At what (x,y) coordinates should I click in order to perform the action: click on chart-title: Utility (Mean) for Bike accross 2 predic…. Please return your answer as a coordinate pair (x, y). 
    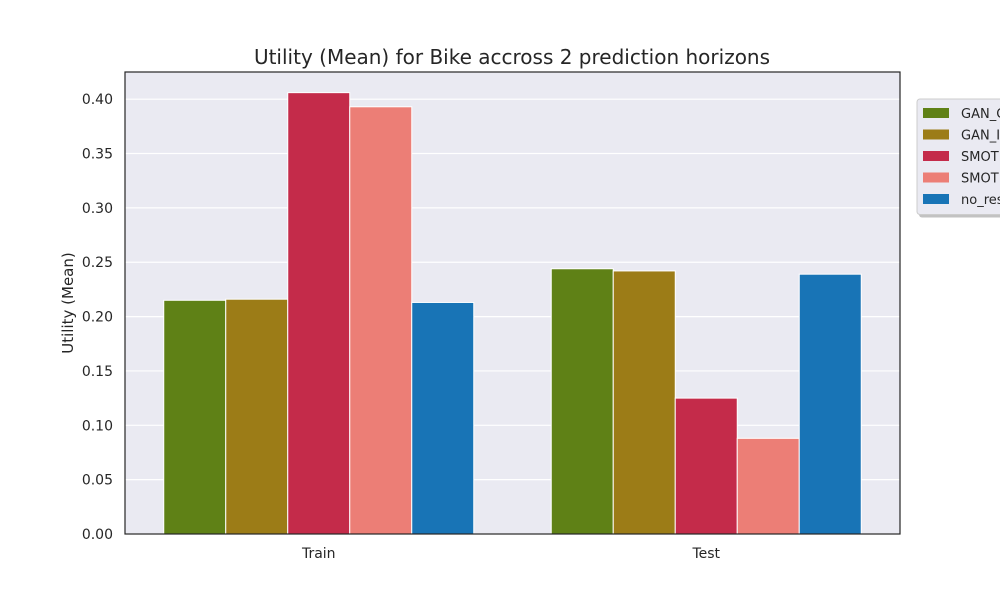
    Looking at the image, I should click on (512, 57).